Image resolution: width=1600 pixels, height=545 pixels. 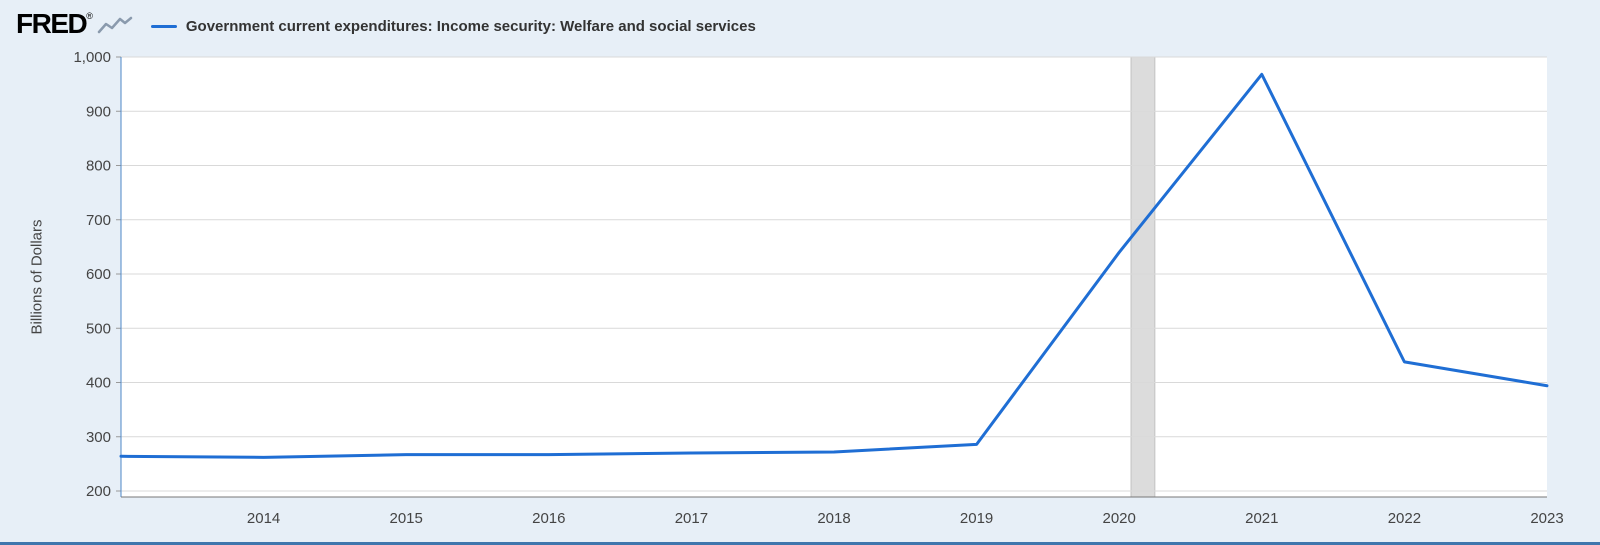 What do you see at coordinates (115, 25) in the screenshot?
I see `fred-logo-graph-icon` at bounding box center [115, 25].